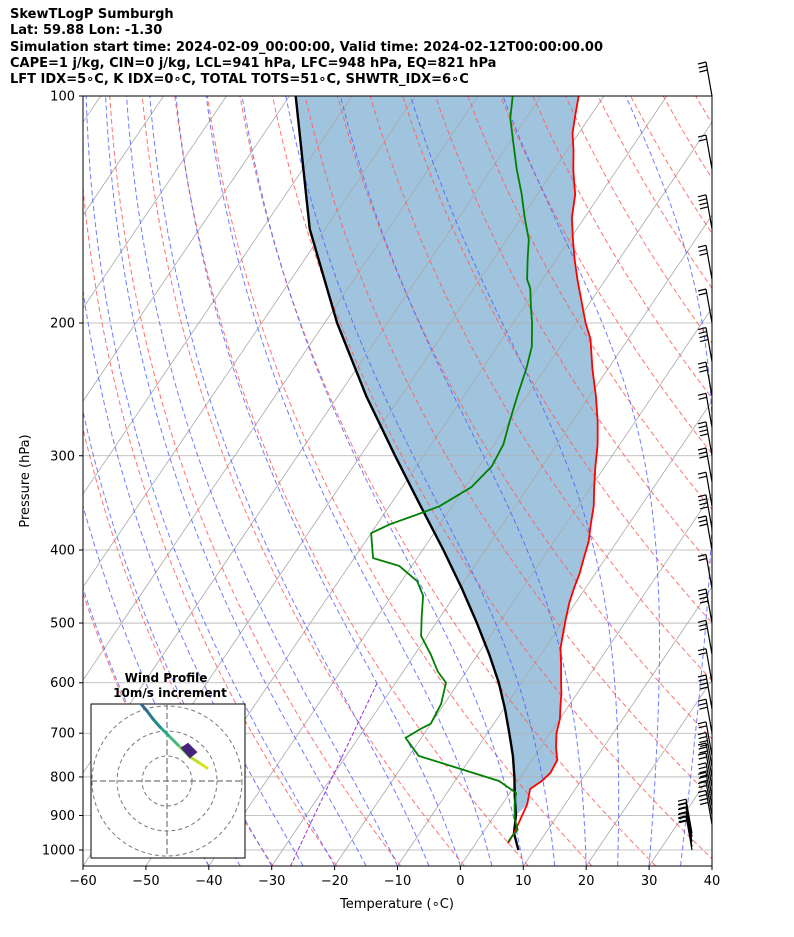 This screenshot has height=937, width=794. Describe the element at coordinates (649, 881) in the screenshot. I see `x-tick-label: 30` at that location.